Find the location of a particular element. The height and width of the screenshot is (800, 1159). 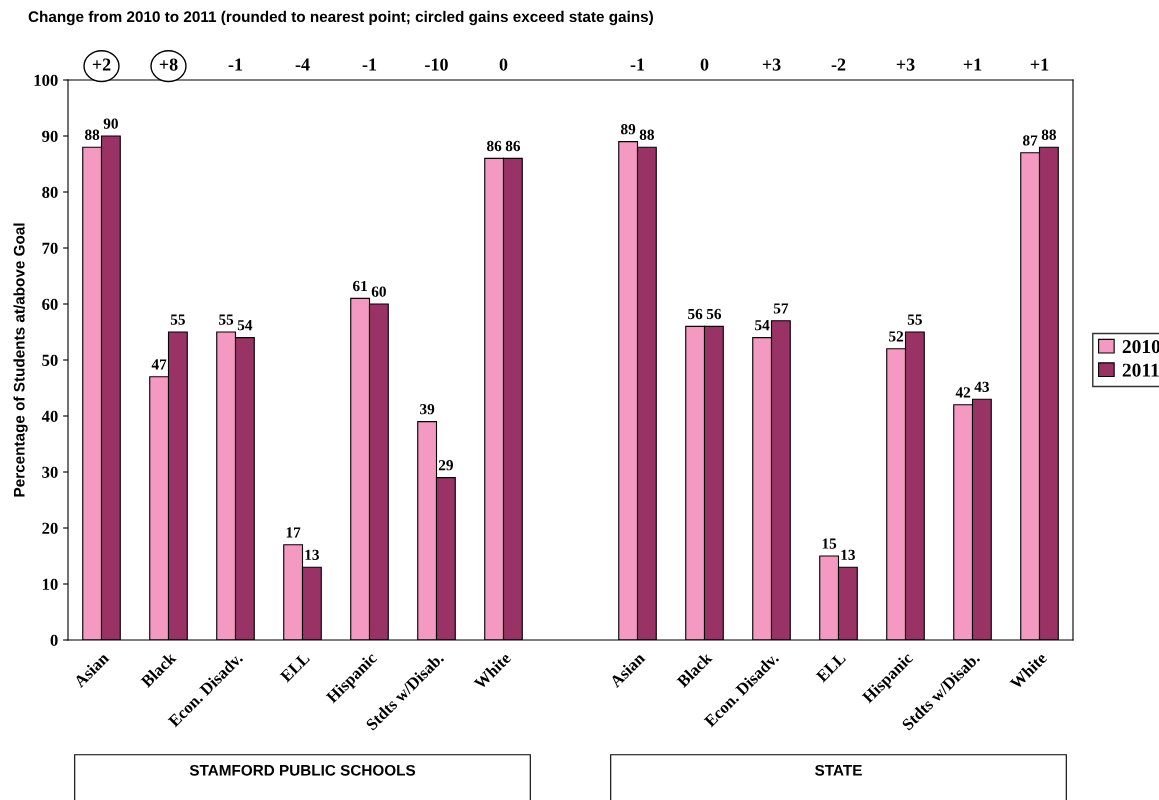

y-tick-label: 80 is located at coordinates (50, 192).